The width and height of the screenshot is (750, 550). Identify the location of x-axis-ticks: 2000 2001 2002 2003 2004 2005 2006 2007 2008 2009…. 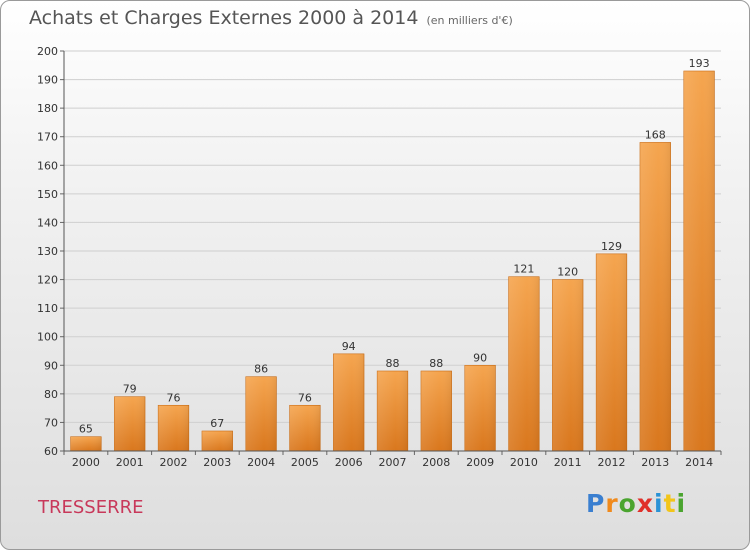
(392, 460).